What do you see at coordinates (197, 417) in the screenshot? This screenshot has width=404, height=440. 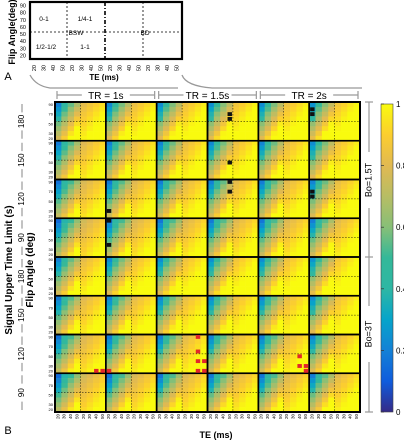 I see `te-tick: 40` at bounding box center [197, 417].